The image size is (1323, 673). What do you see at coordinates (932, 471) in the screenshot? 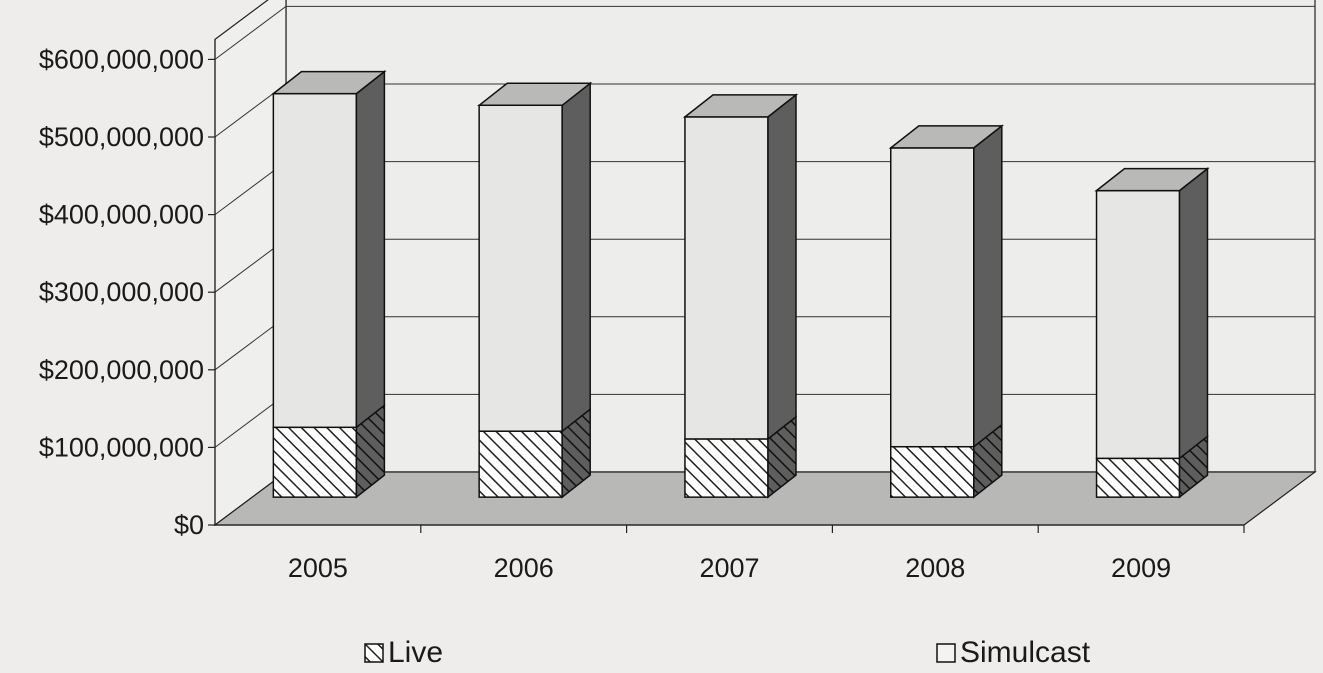
I see `bar-live-2008` at bounding box center [932, 471].